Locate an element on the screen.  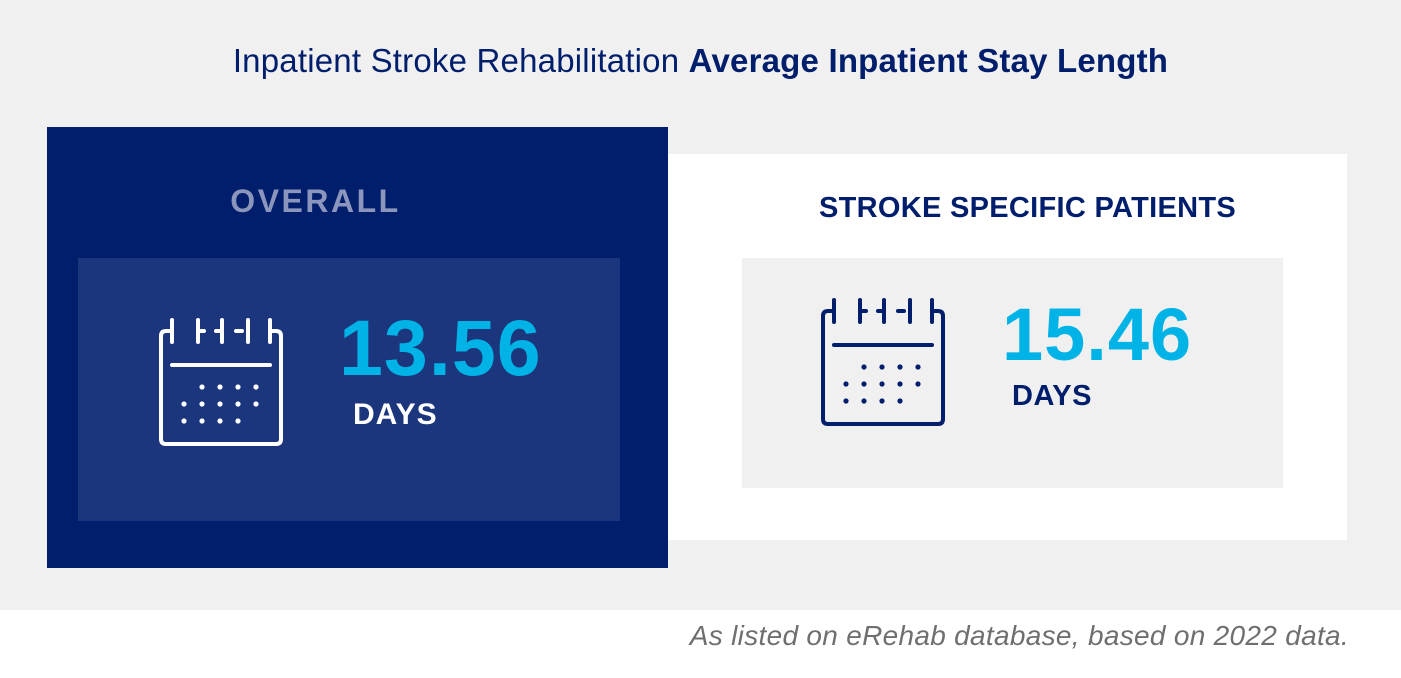
stroke-value: 15.46 is located at coordinates (1097, 334).